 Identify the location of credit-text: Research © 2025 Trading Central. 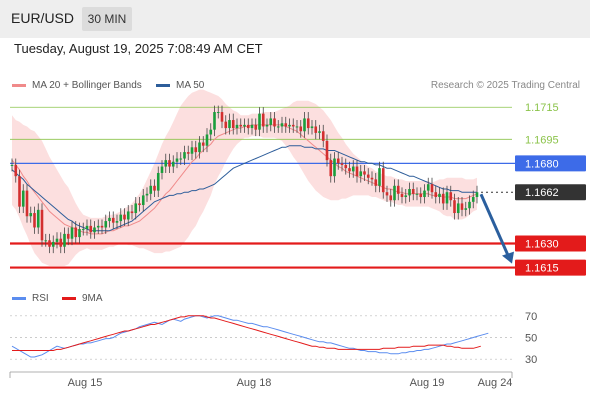
(505, 85).